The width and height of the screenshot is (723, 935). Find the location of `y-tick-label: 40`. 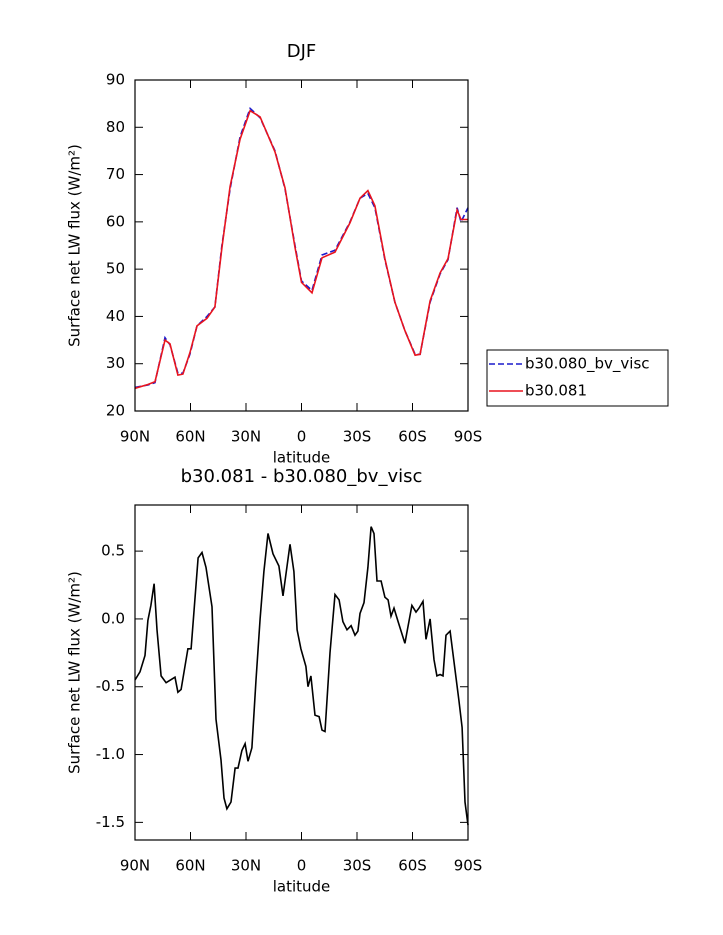

y-tick-label: 40 is located at coordinates (115, 316).